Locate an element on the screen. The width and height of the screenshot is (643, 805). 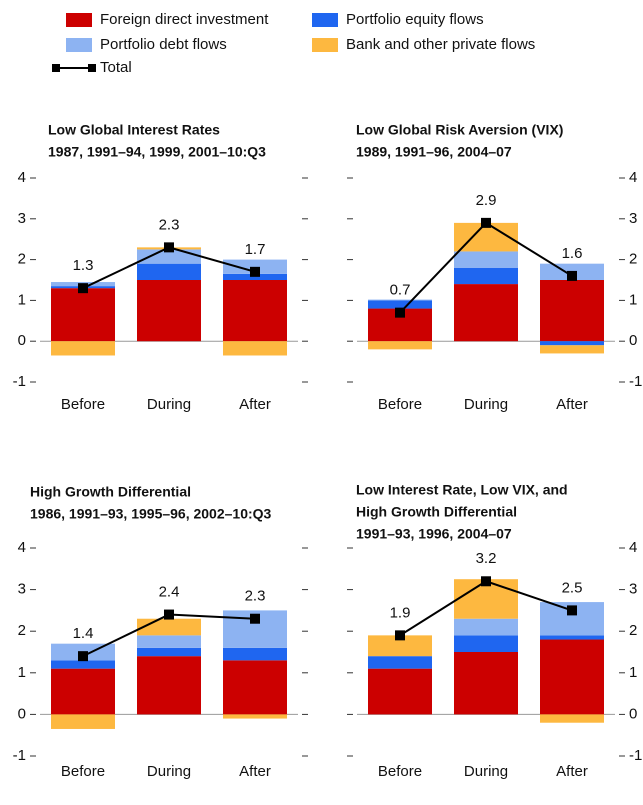
total-label: 2.5 is located at coordinates (572, 587).